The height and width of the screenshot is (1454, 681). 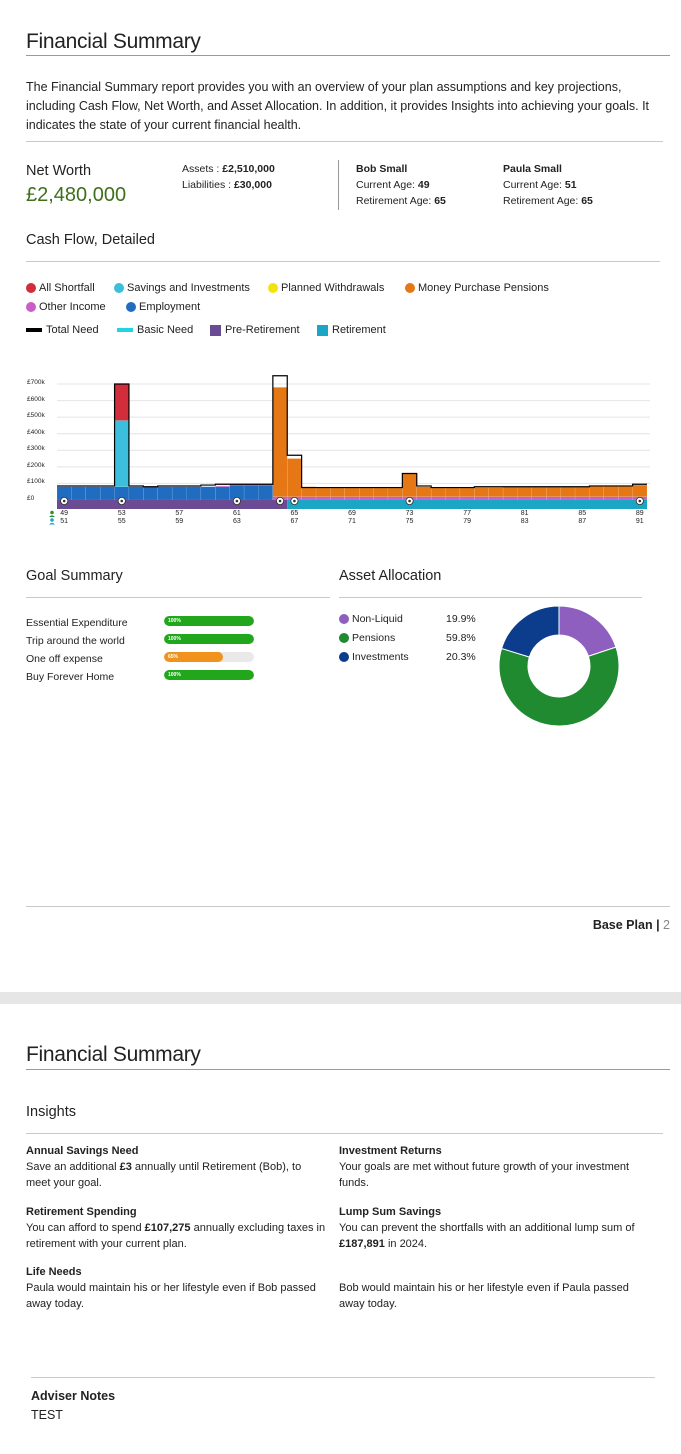 What do you see at coordinates (122, 402) in the screenshot?
I see `bar-segment-all-shortfall` at bounding box center [122, 402].